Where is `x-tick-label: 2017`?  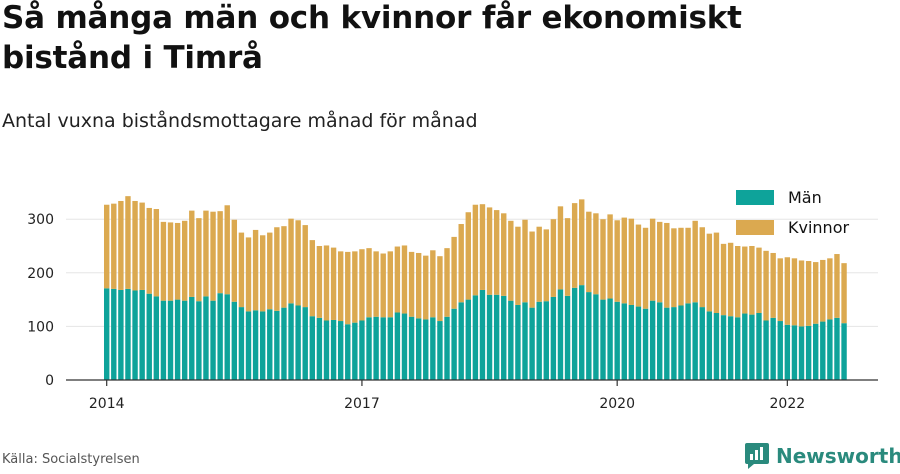
x-tick-label: 2017 is located at coordinates (362, 404).